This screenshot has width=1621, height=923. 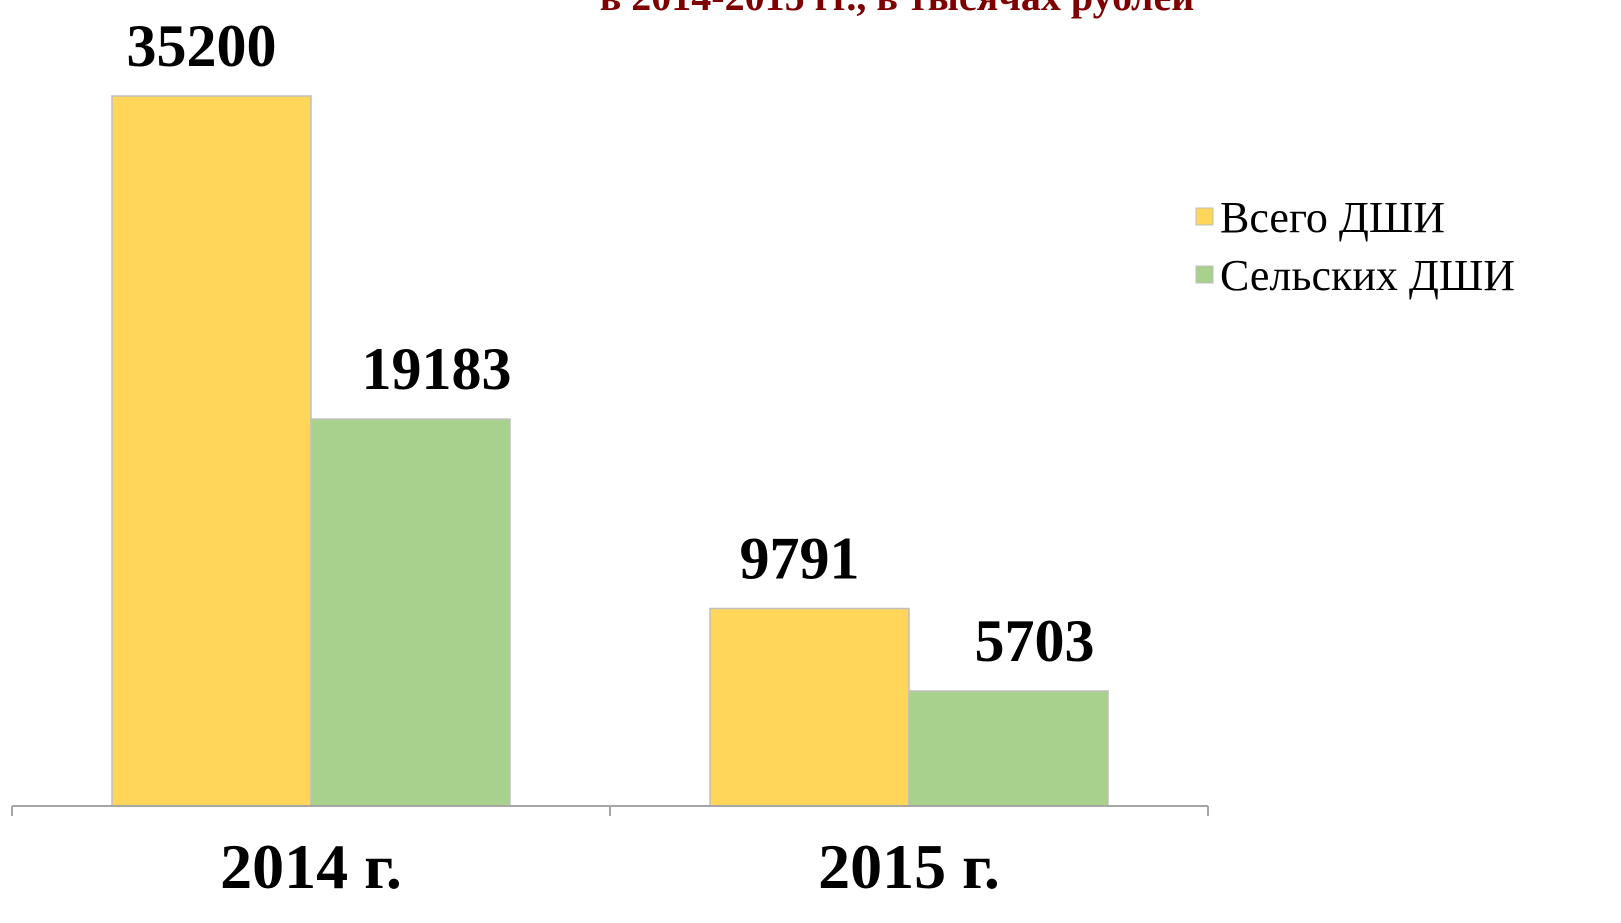 I want to click on chart-title: в 2014-2015 гг., в тысячах рублей, so click(x=897, y=9).